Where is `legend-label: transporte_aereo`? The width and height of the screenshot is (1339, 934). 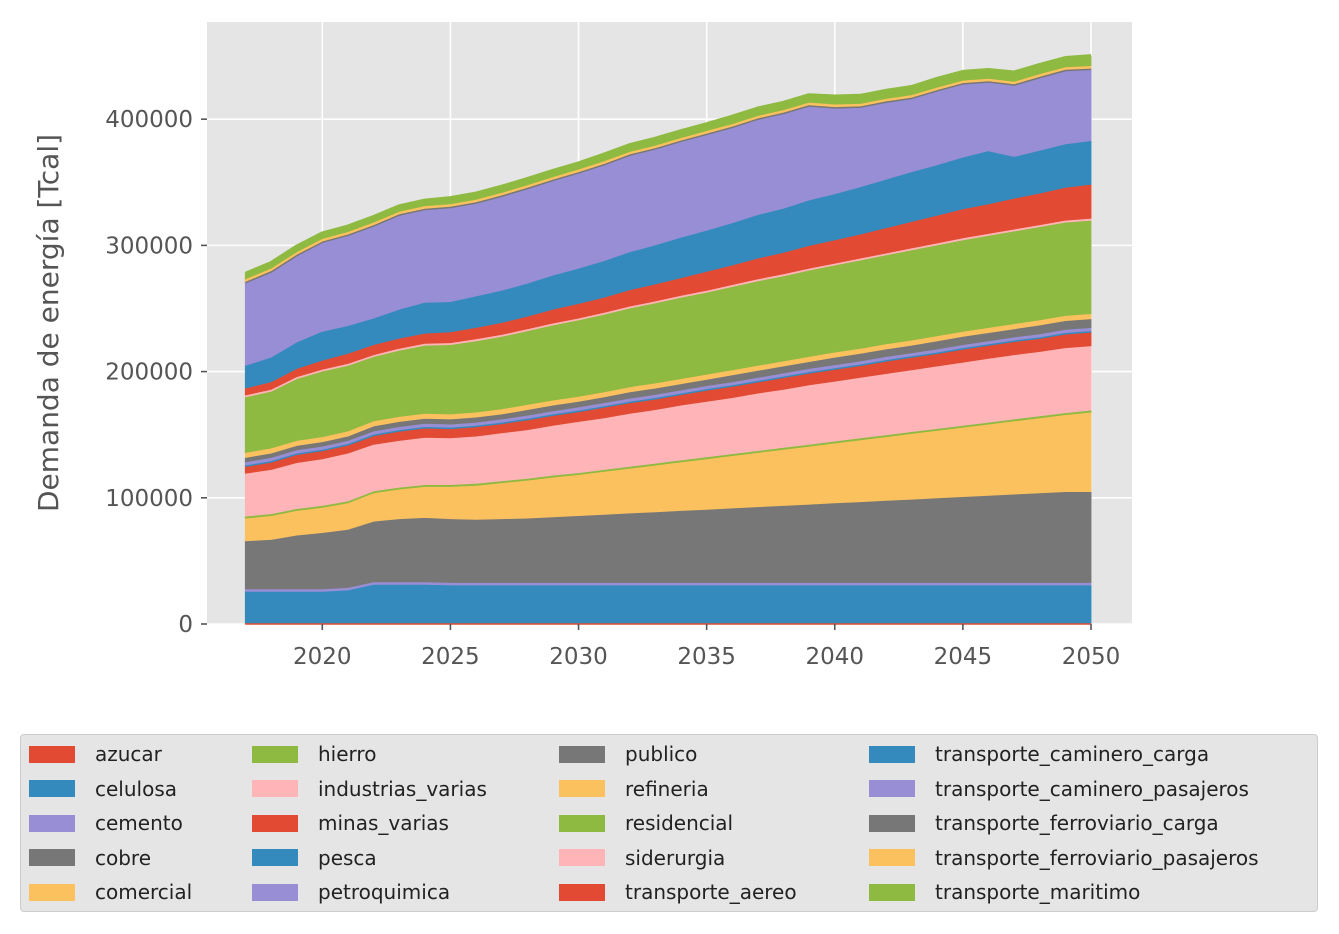 legend-label: transporte_aereo is located at coordinates (711, 892).